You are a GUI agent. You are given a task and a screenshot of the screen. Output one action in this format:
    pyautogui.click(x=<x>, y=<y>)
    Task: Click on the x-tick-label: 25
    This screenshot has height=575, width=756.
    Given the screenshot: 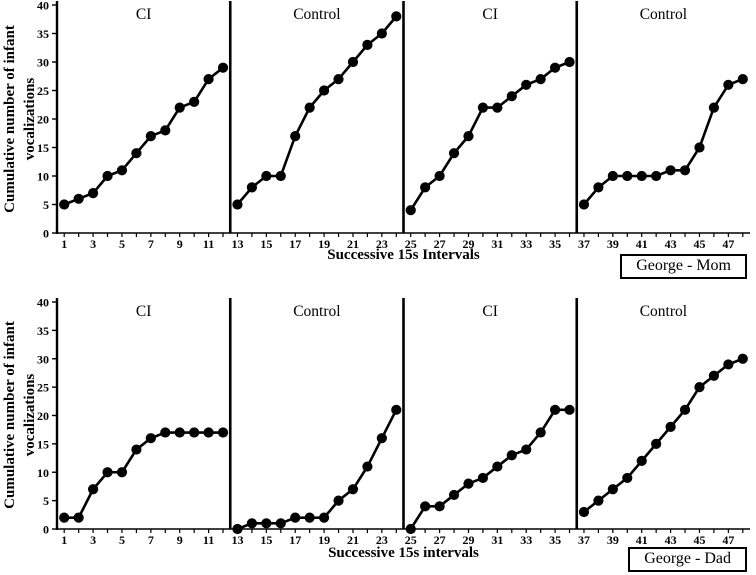 What is the action you would take?
    pyautogui.click(x=411, y=244)
    